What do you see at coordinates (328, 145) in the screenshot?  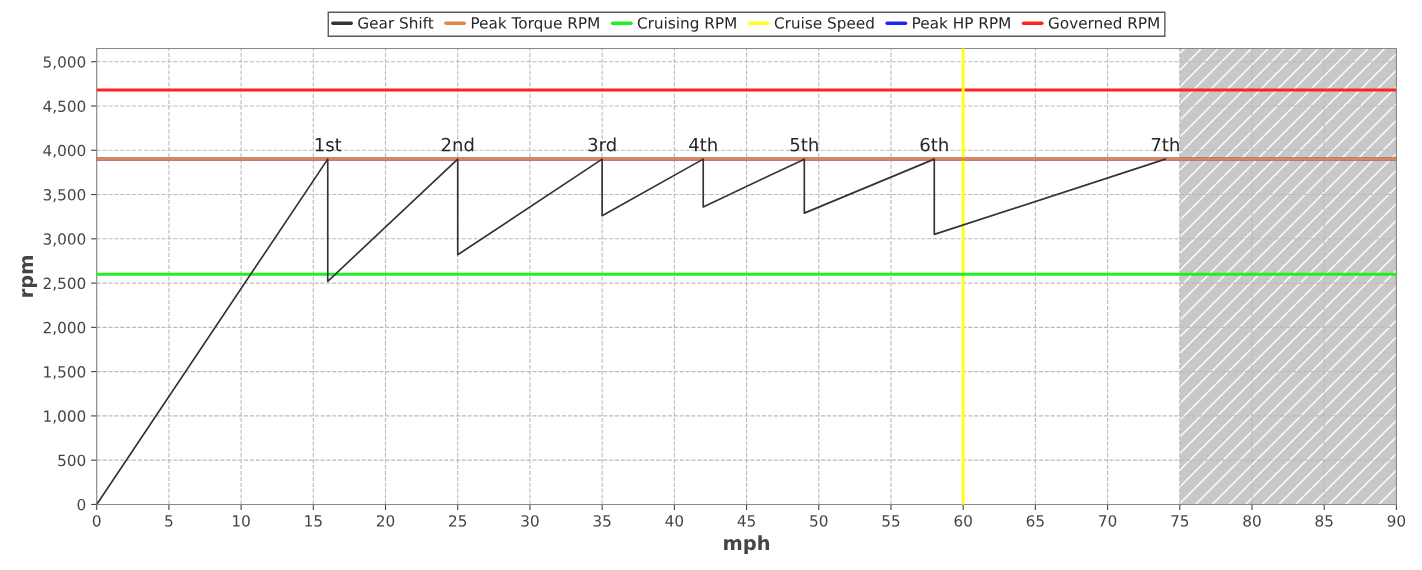 I see `annotation: 1st` at bounding box center [328, 145].